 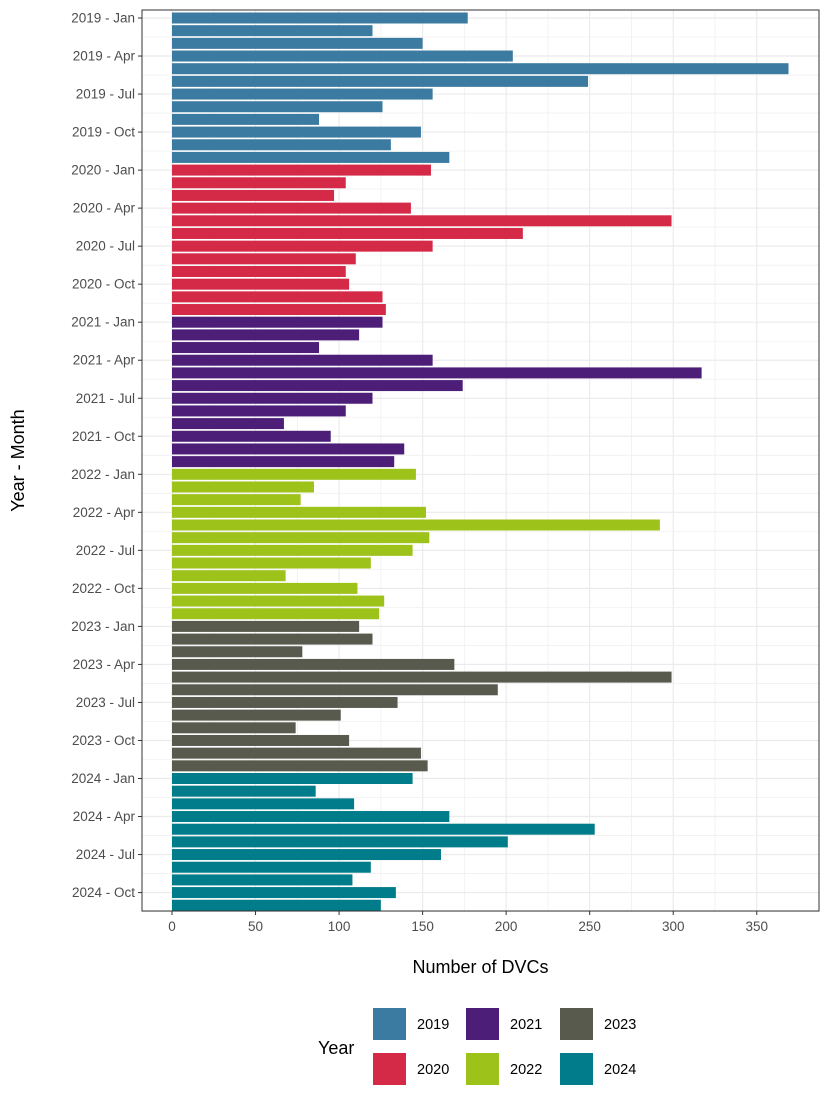 I want to click on y-tick-label: 2023 - Jan, so click(x=103, y=626).